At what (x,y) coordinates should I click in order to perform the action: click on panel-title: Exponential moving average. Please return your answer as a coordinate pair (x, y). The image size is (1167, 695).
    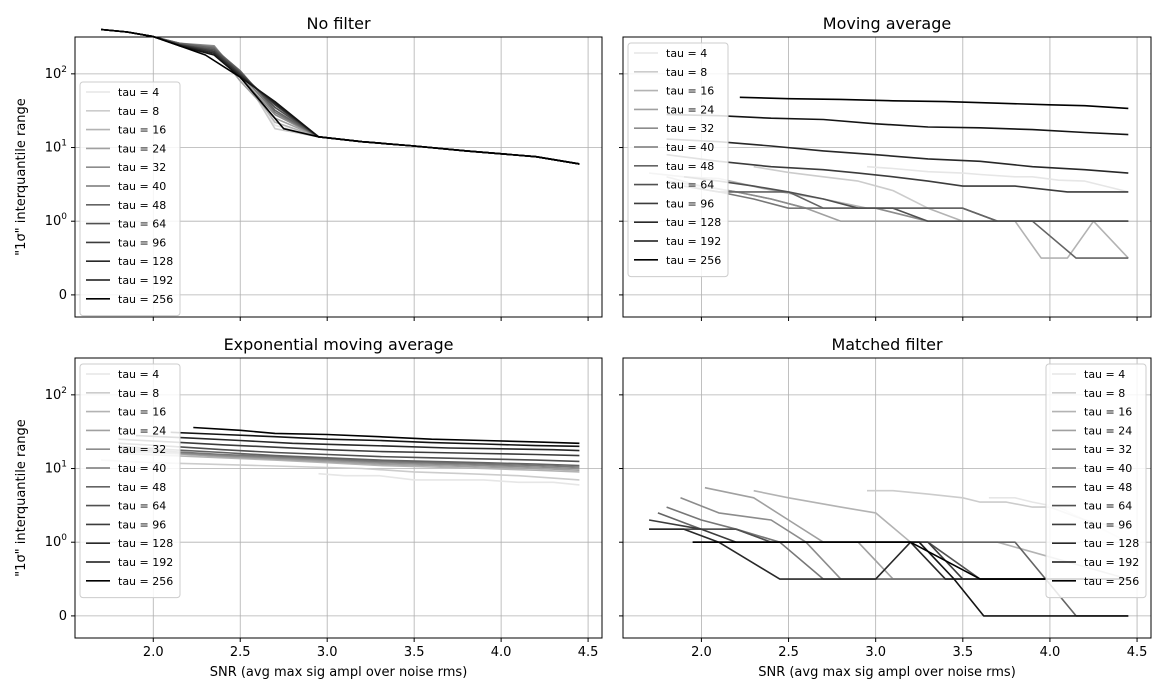
    Looking at the image, I should click on (339, 344).